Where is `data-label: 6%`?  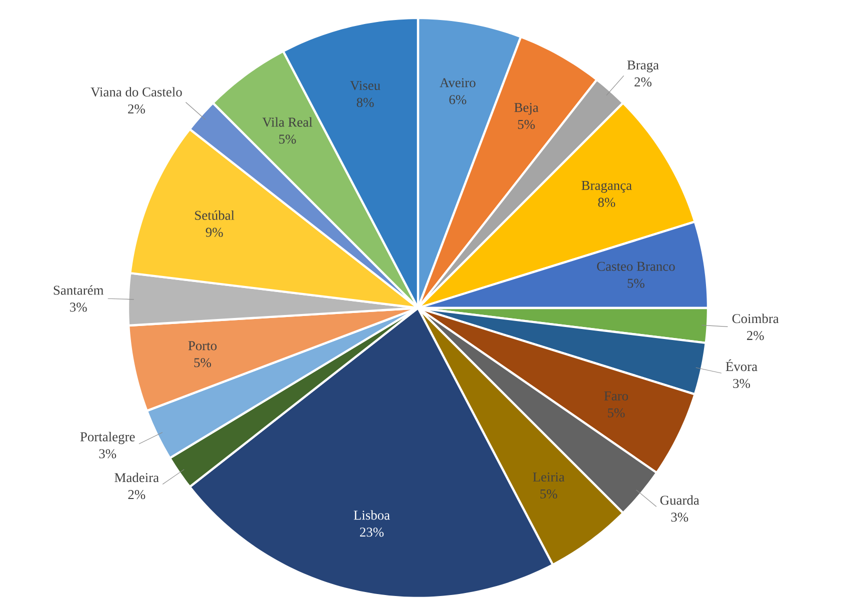
data-label: 6% is located at coordinates (457, 99).